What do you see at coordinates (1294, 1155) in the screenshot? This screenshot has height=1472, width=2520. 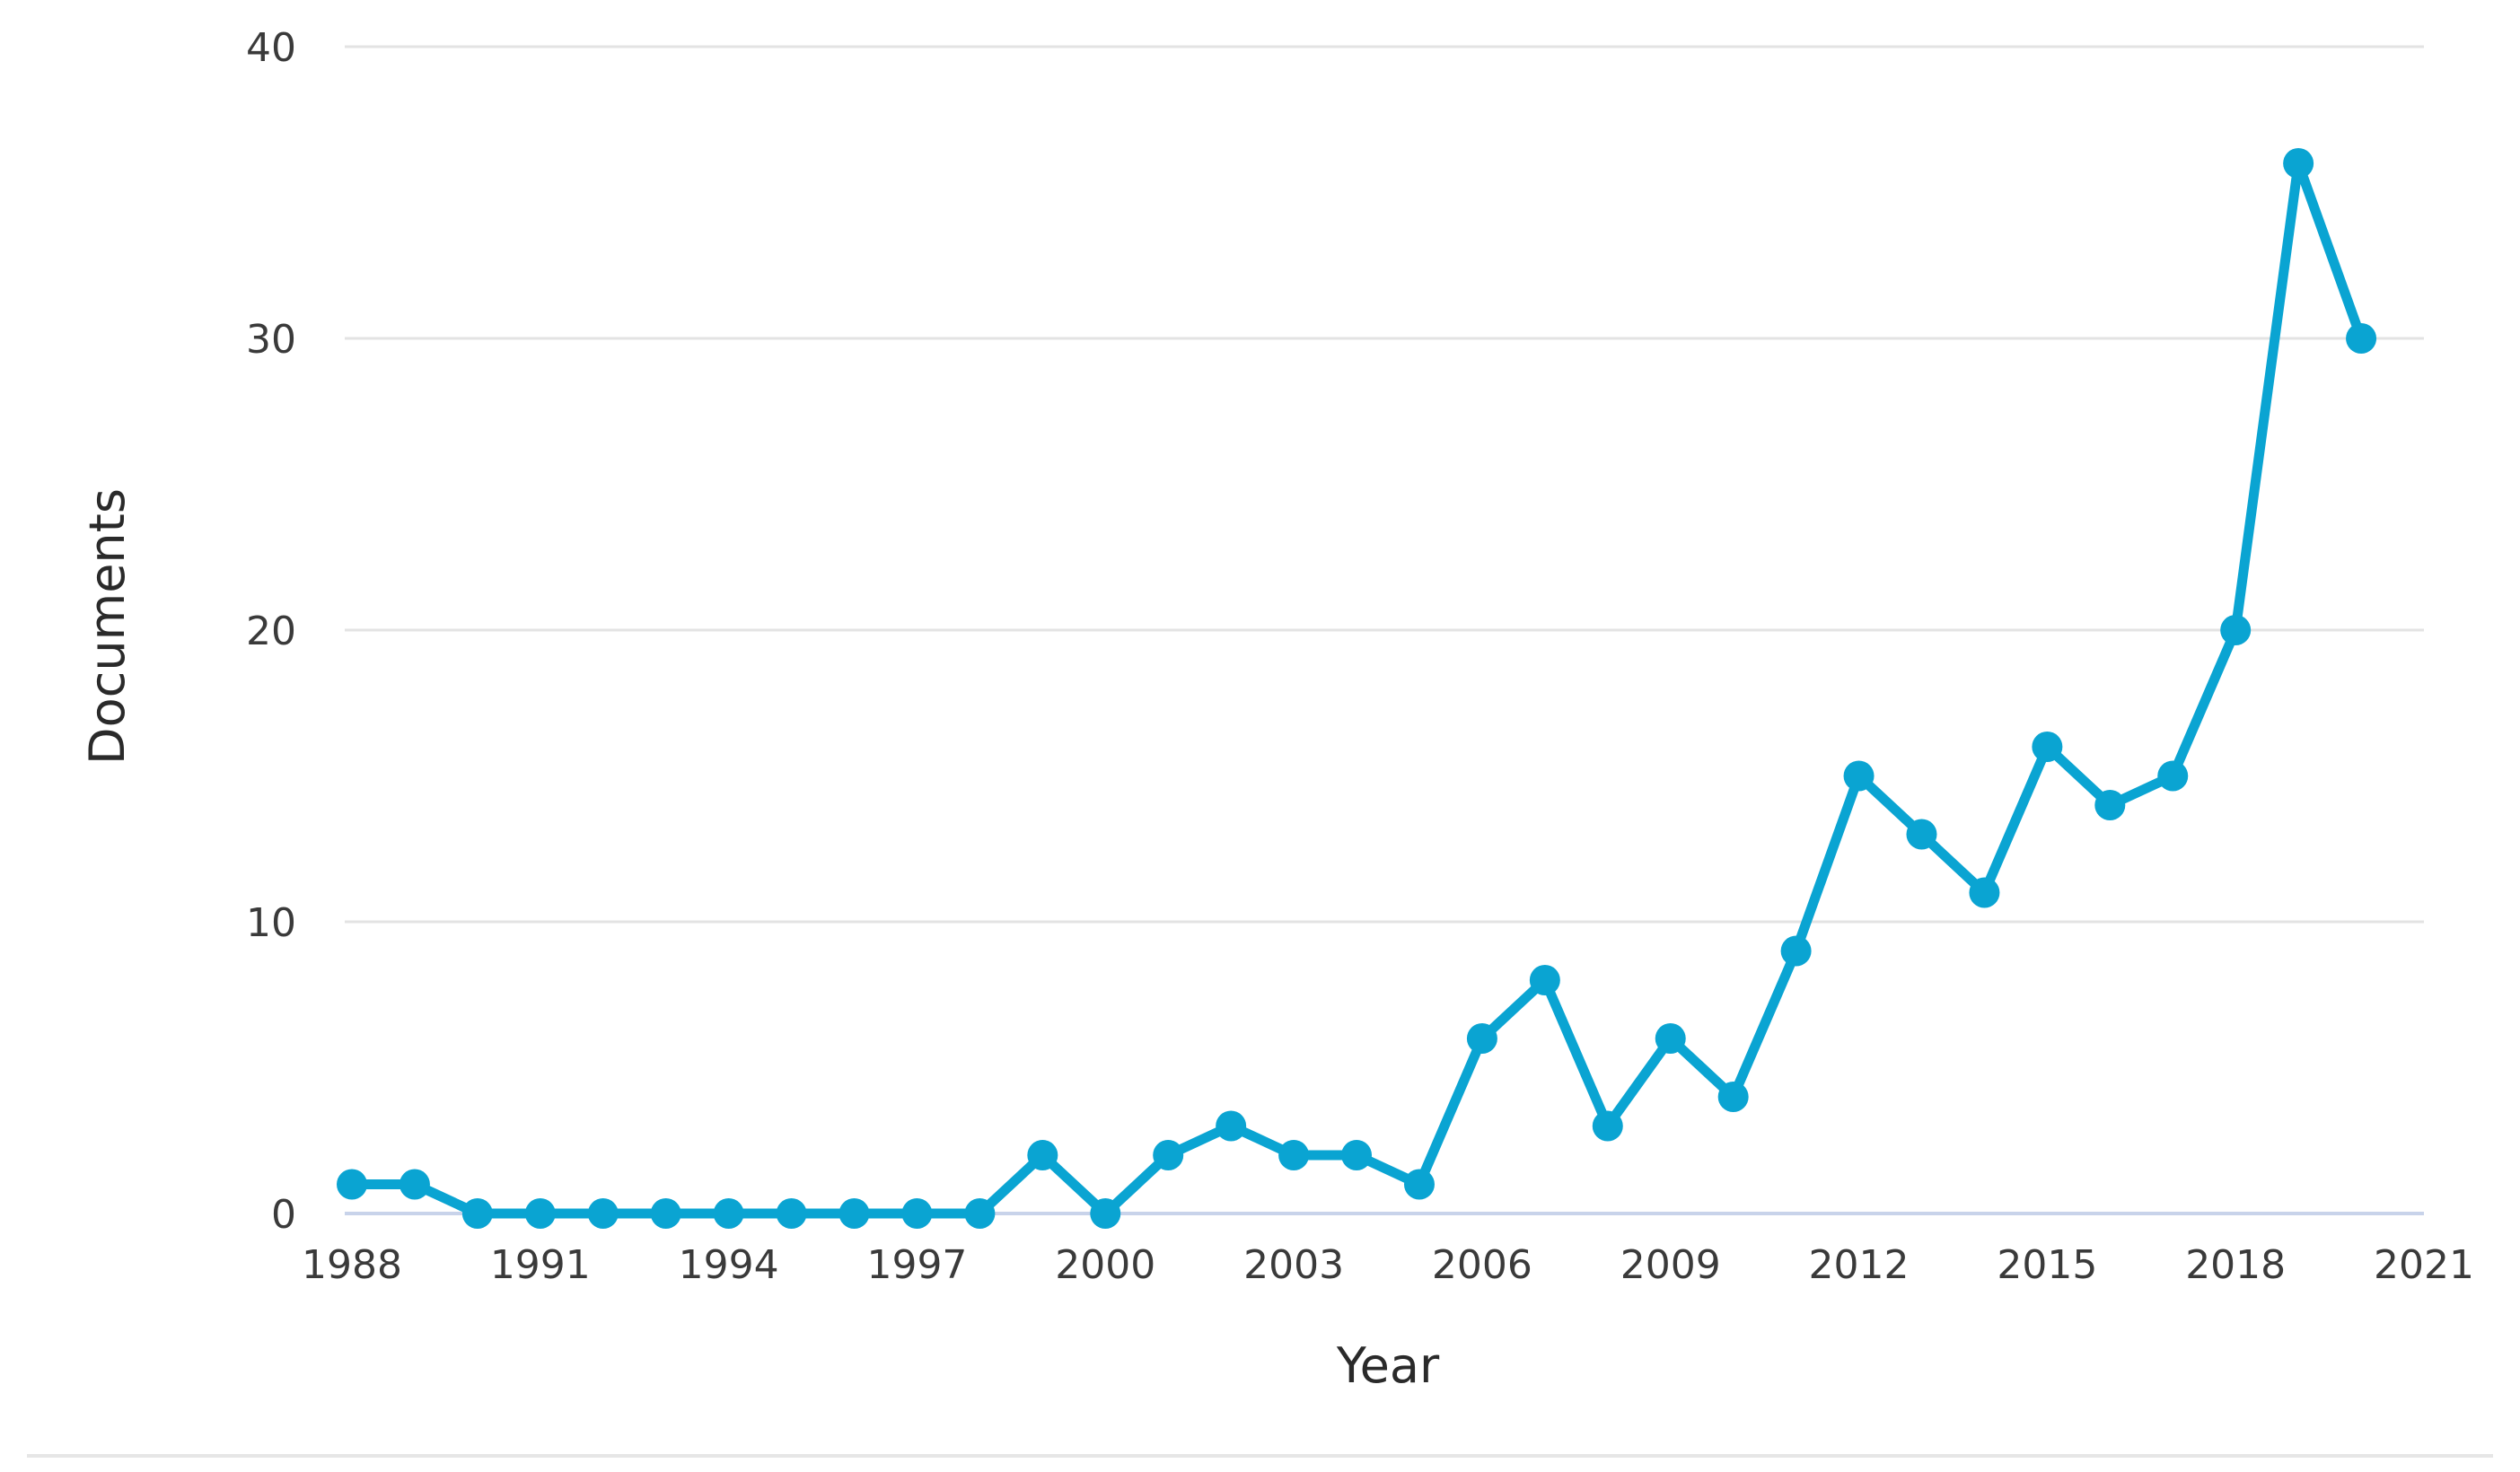 I see `data-point-2003` at bounding box center [1294, 1155].